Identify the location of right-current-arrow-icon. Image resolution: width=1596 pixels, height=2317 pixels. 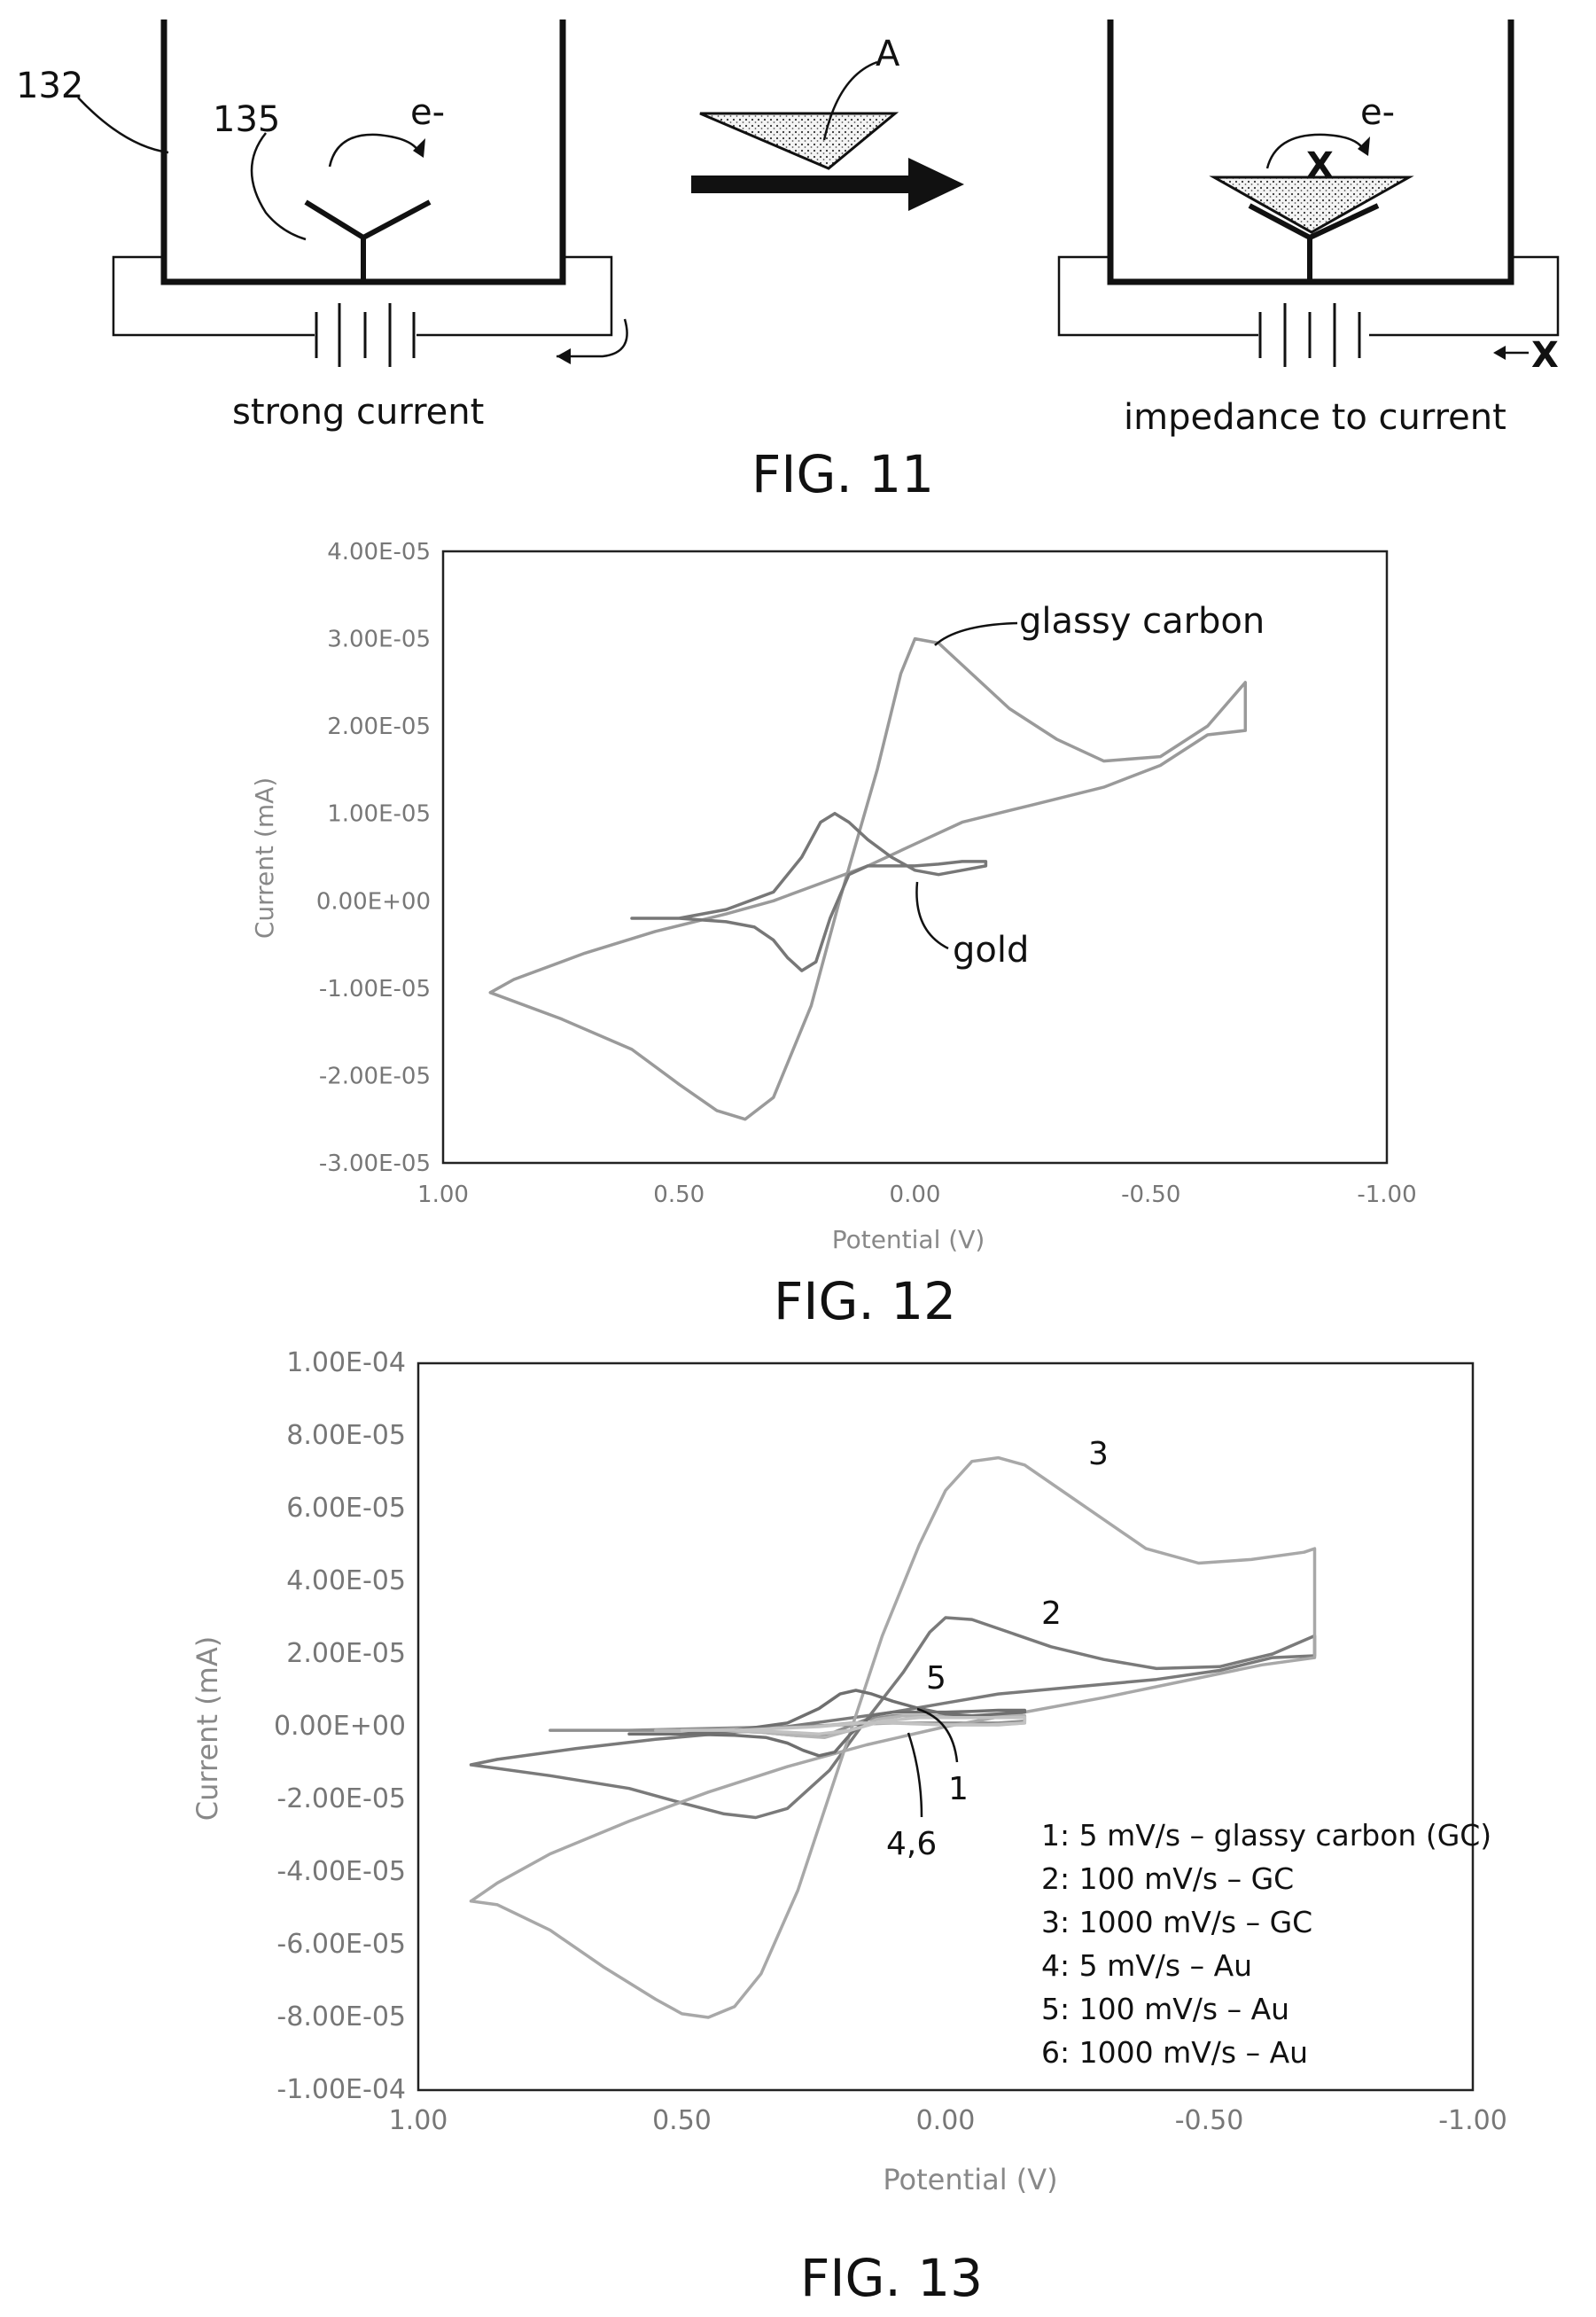
(1511, 353).